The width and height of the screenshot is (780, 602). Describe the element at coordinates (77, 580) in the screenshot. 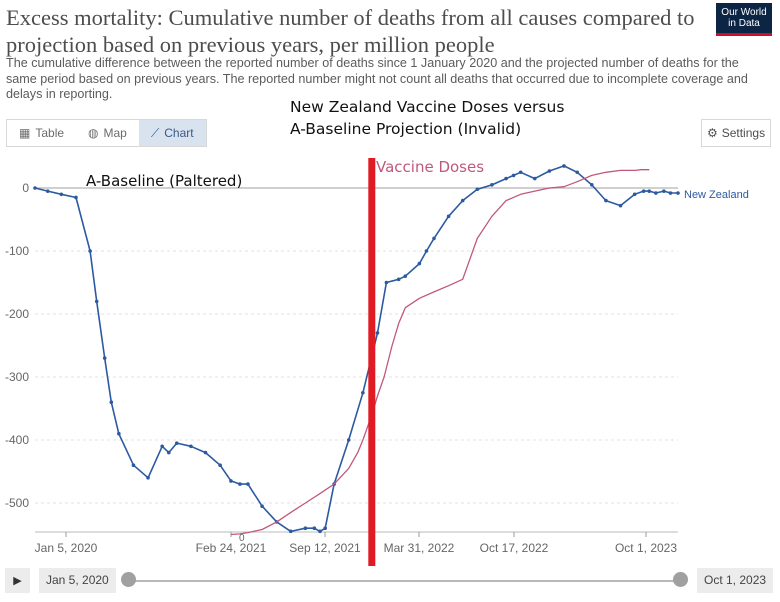

I see `timeline-start-date: Jan 5, 2020` at that location.